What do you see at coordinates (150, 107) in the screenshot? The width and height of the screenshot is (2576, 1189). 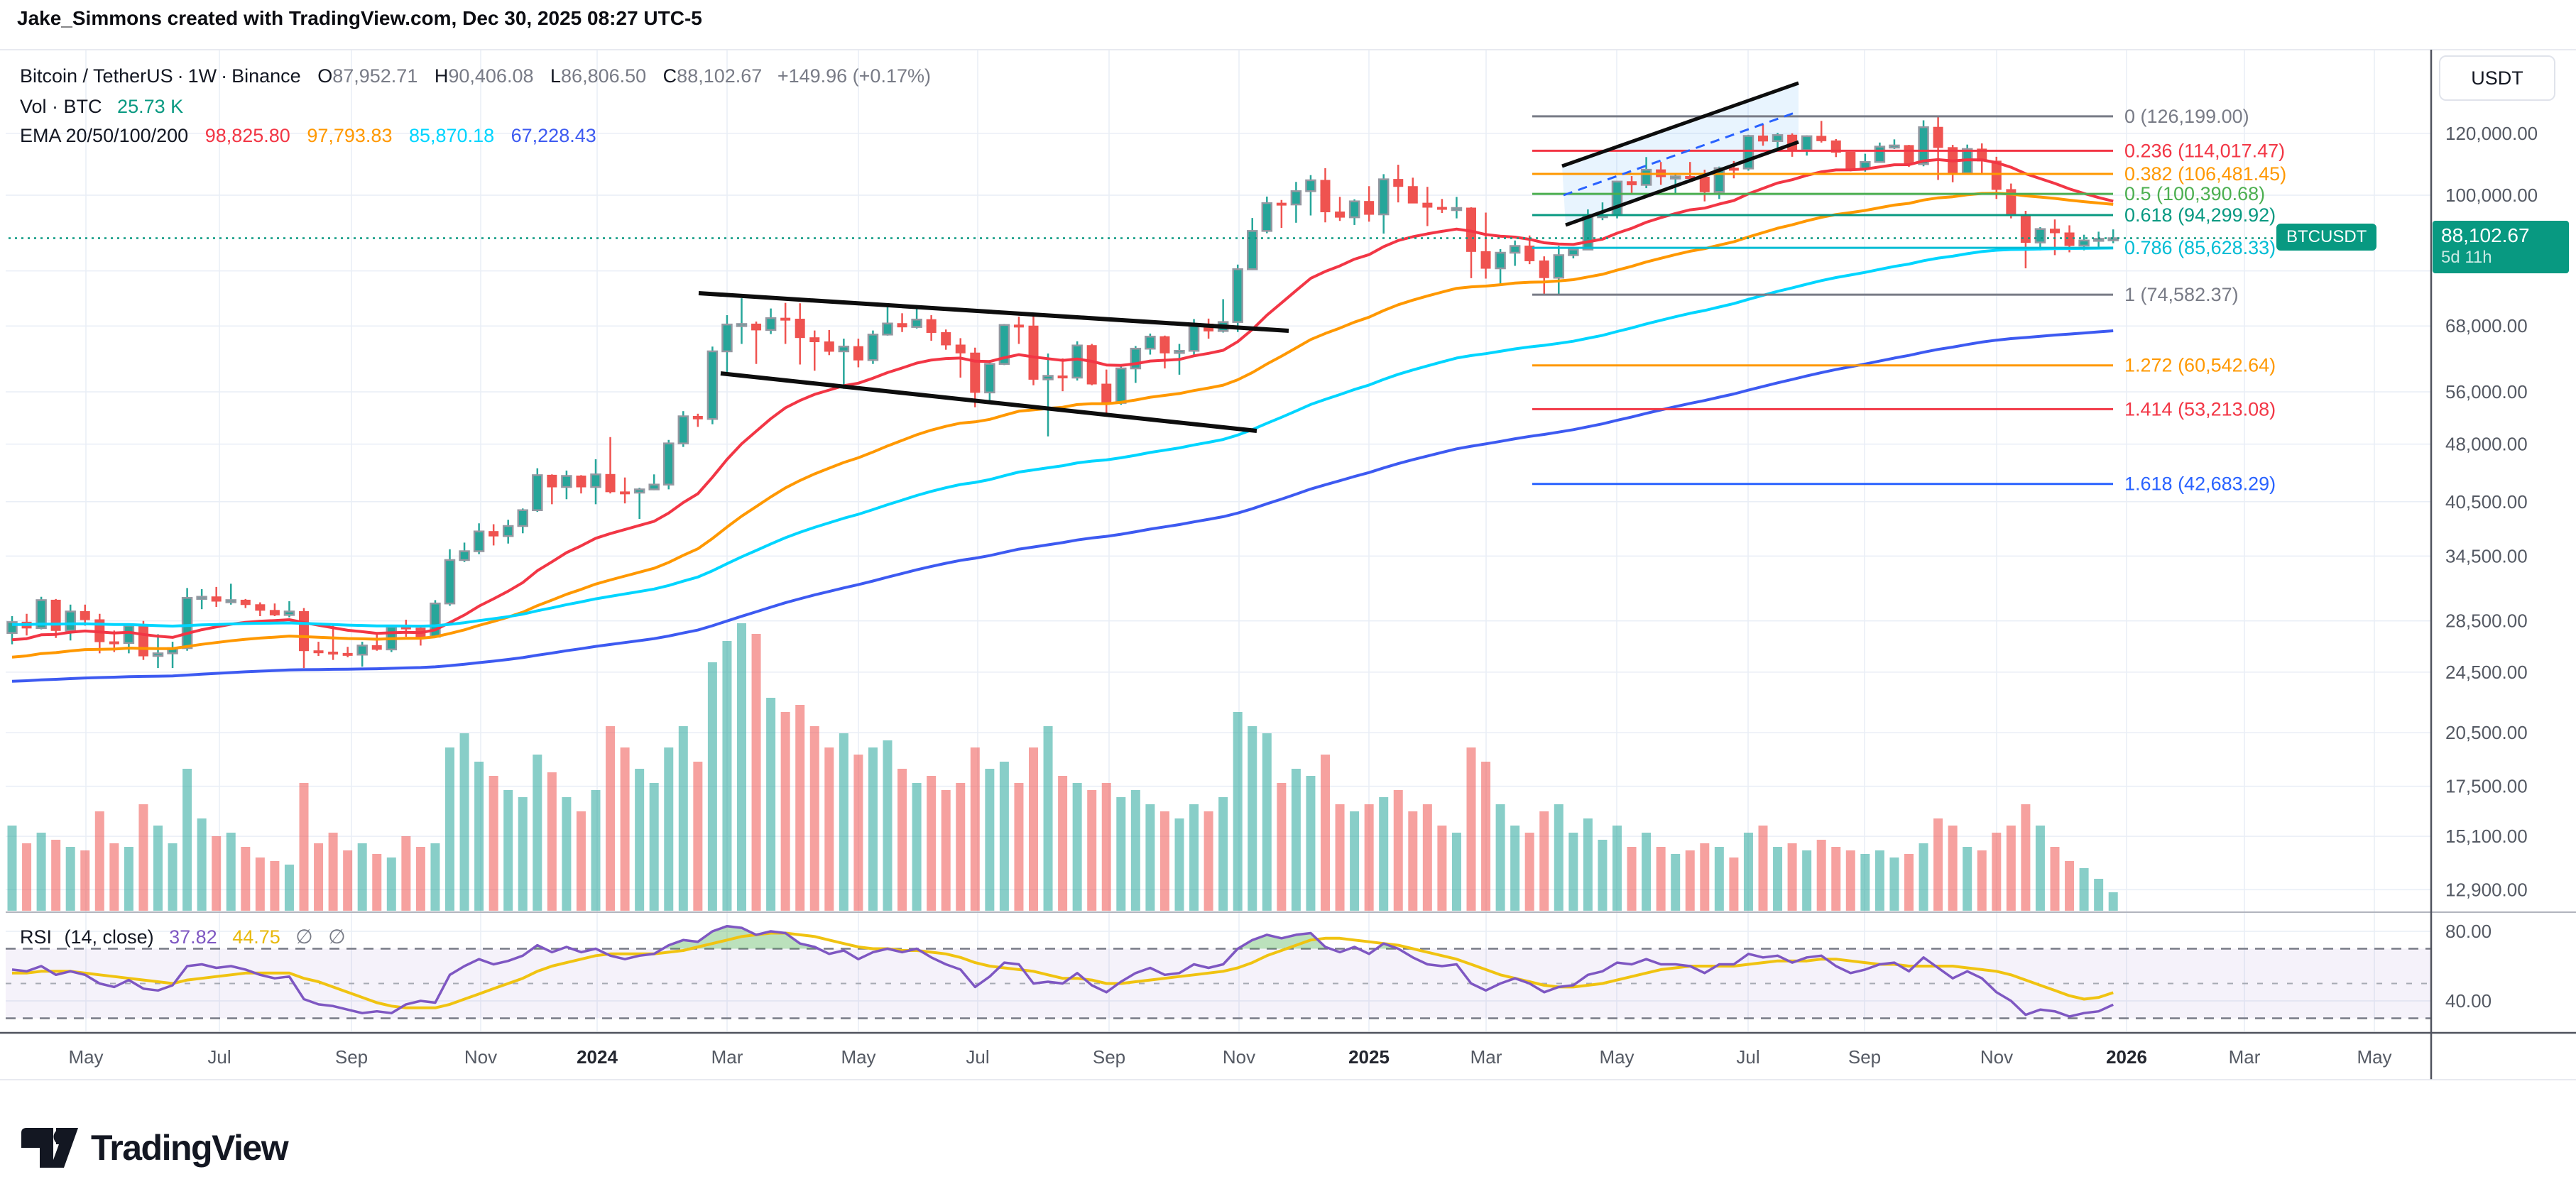 I see `volume-value: 25.73 K` at bounding box center [150, 107].